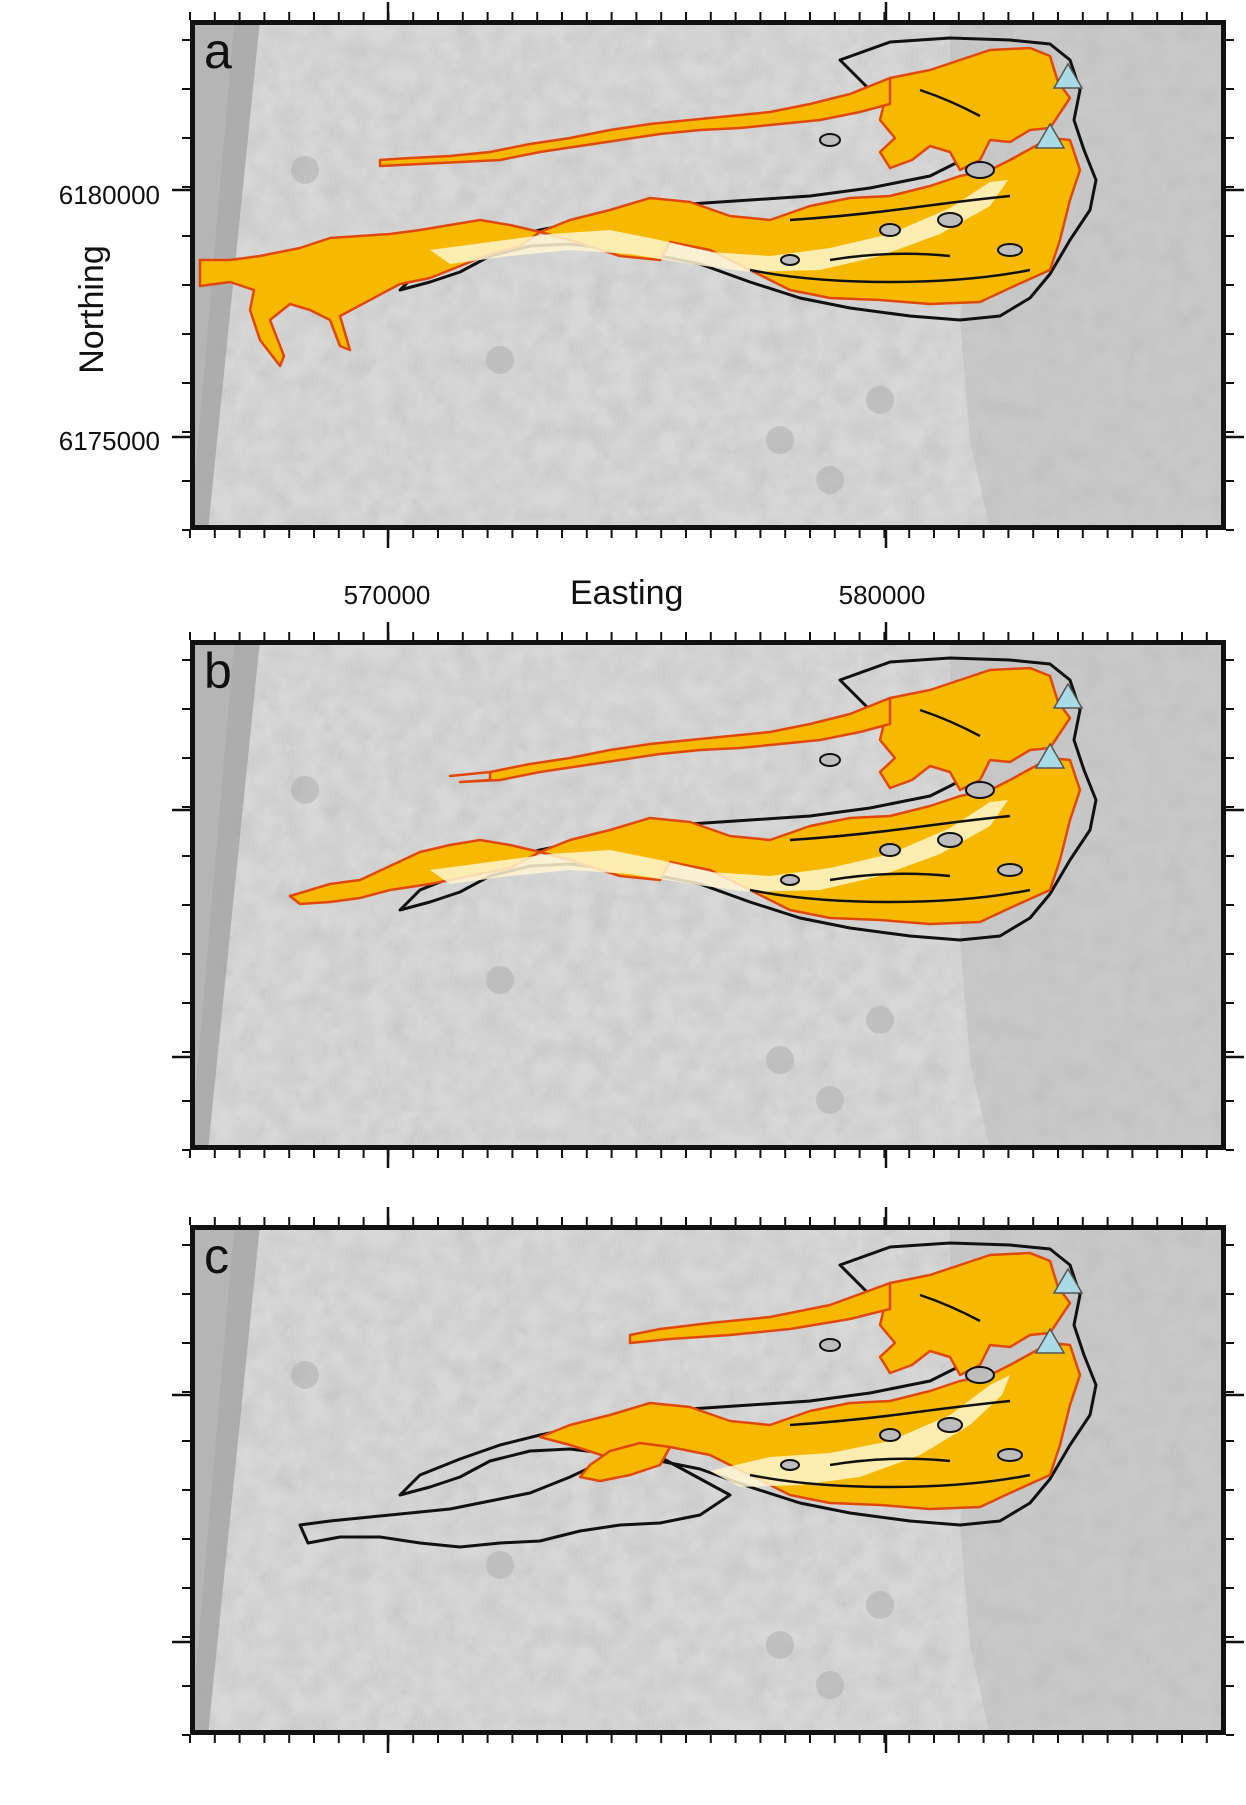  What do you see at coordinates (218, 671) in the screenshot?
I see `panel-label-b: b` at bounding box center [218, 671].